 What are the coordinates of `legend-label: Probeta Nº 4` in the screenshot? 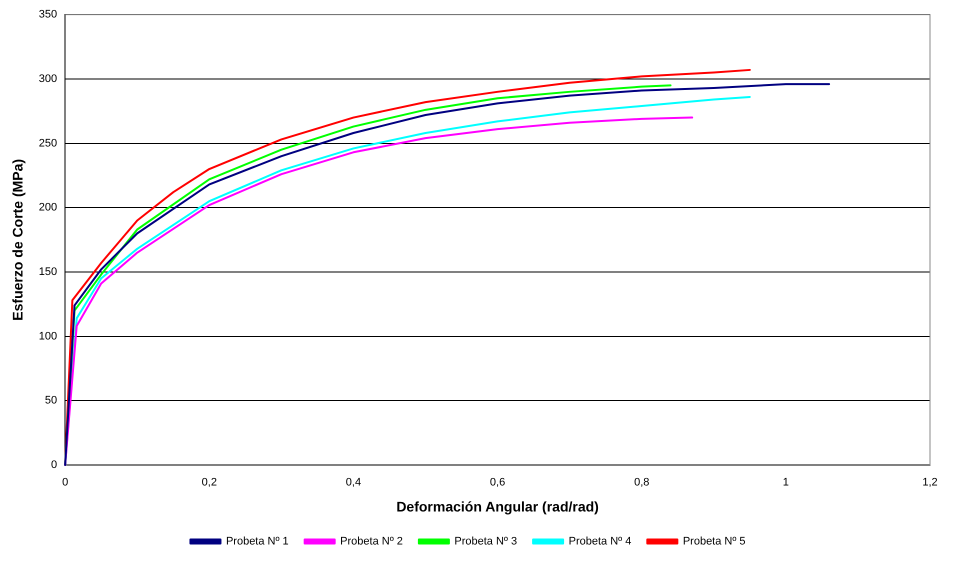 It's located at (600, 542).